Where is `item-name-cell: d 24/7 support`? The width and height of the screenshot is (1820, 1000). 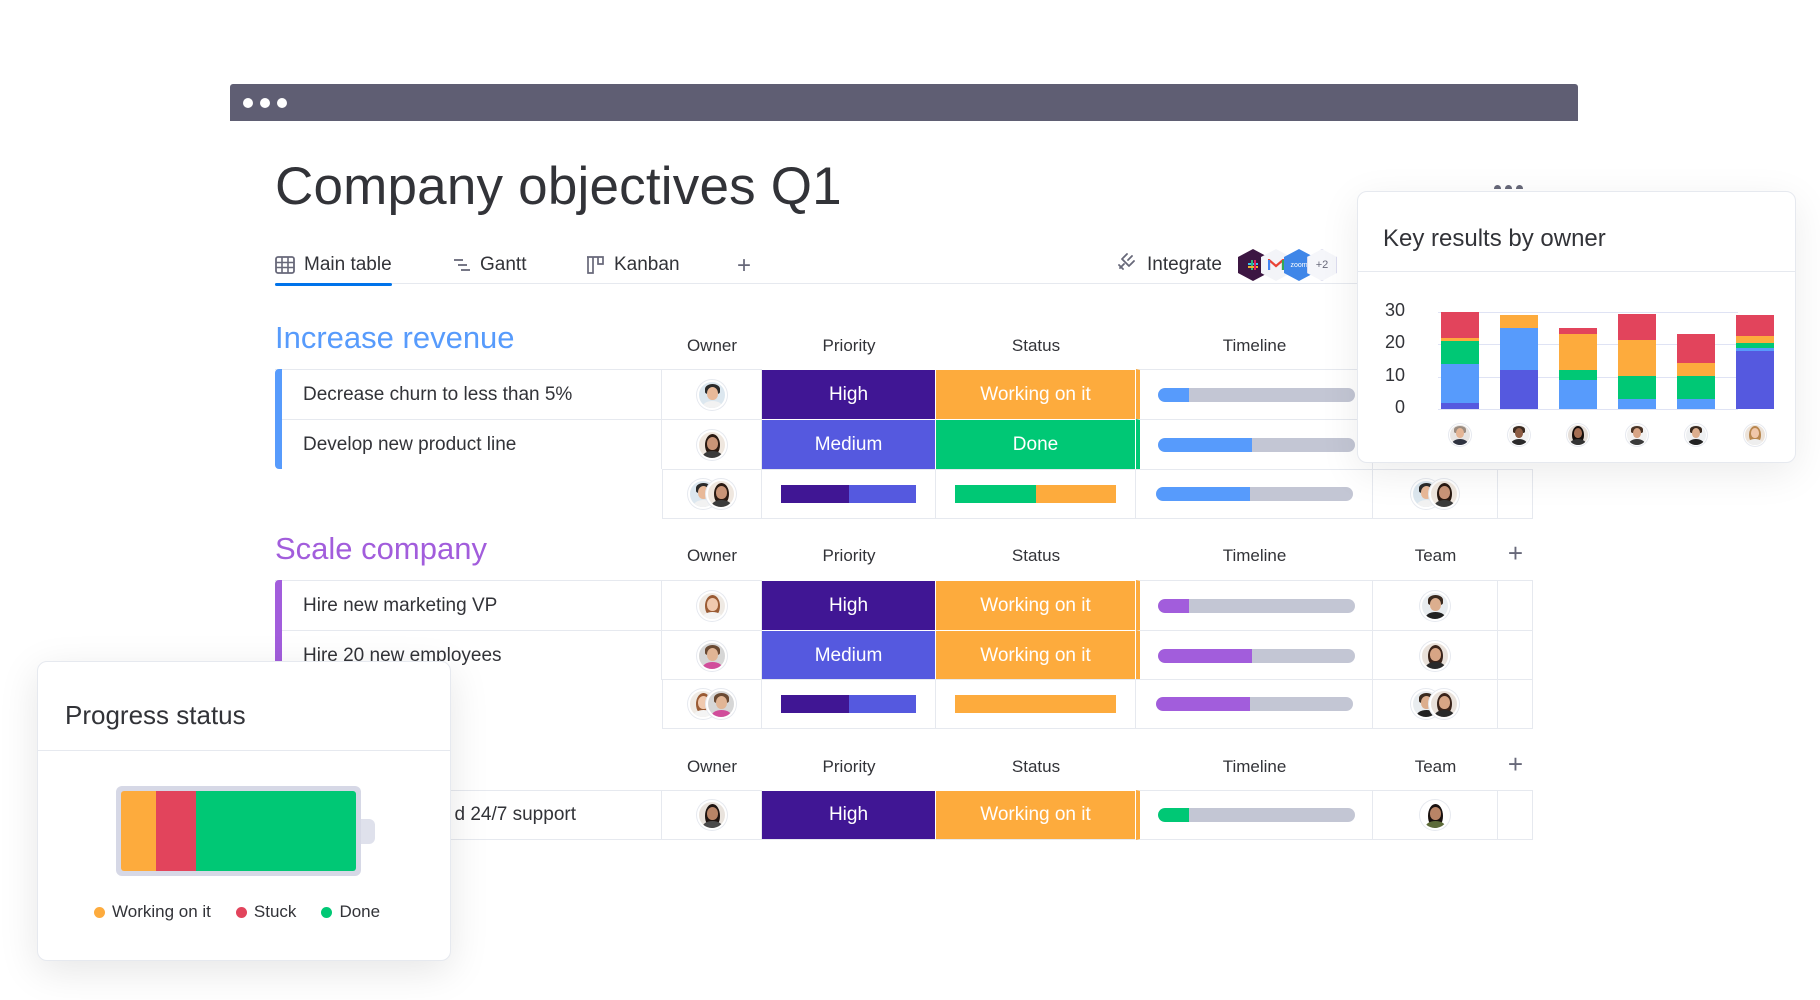 item-name-cell: d 24/7 support is located at coordinates (468, 815).